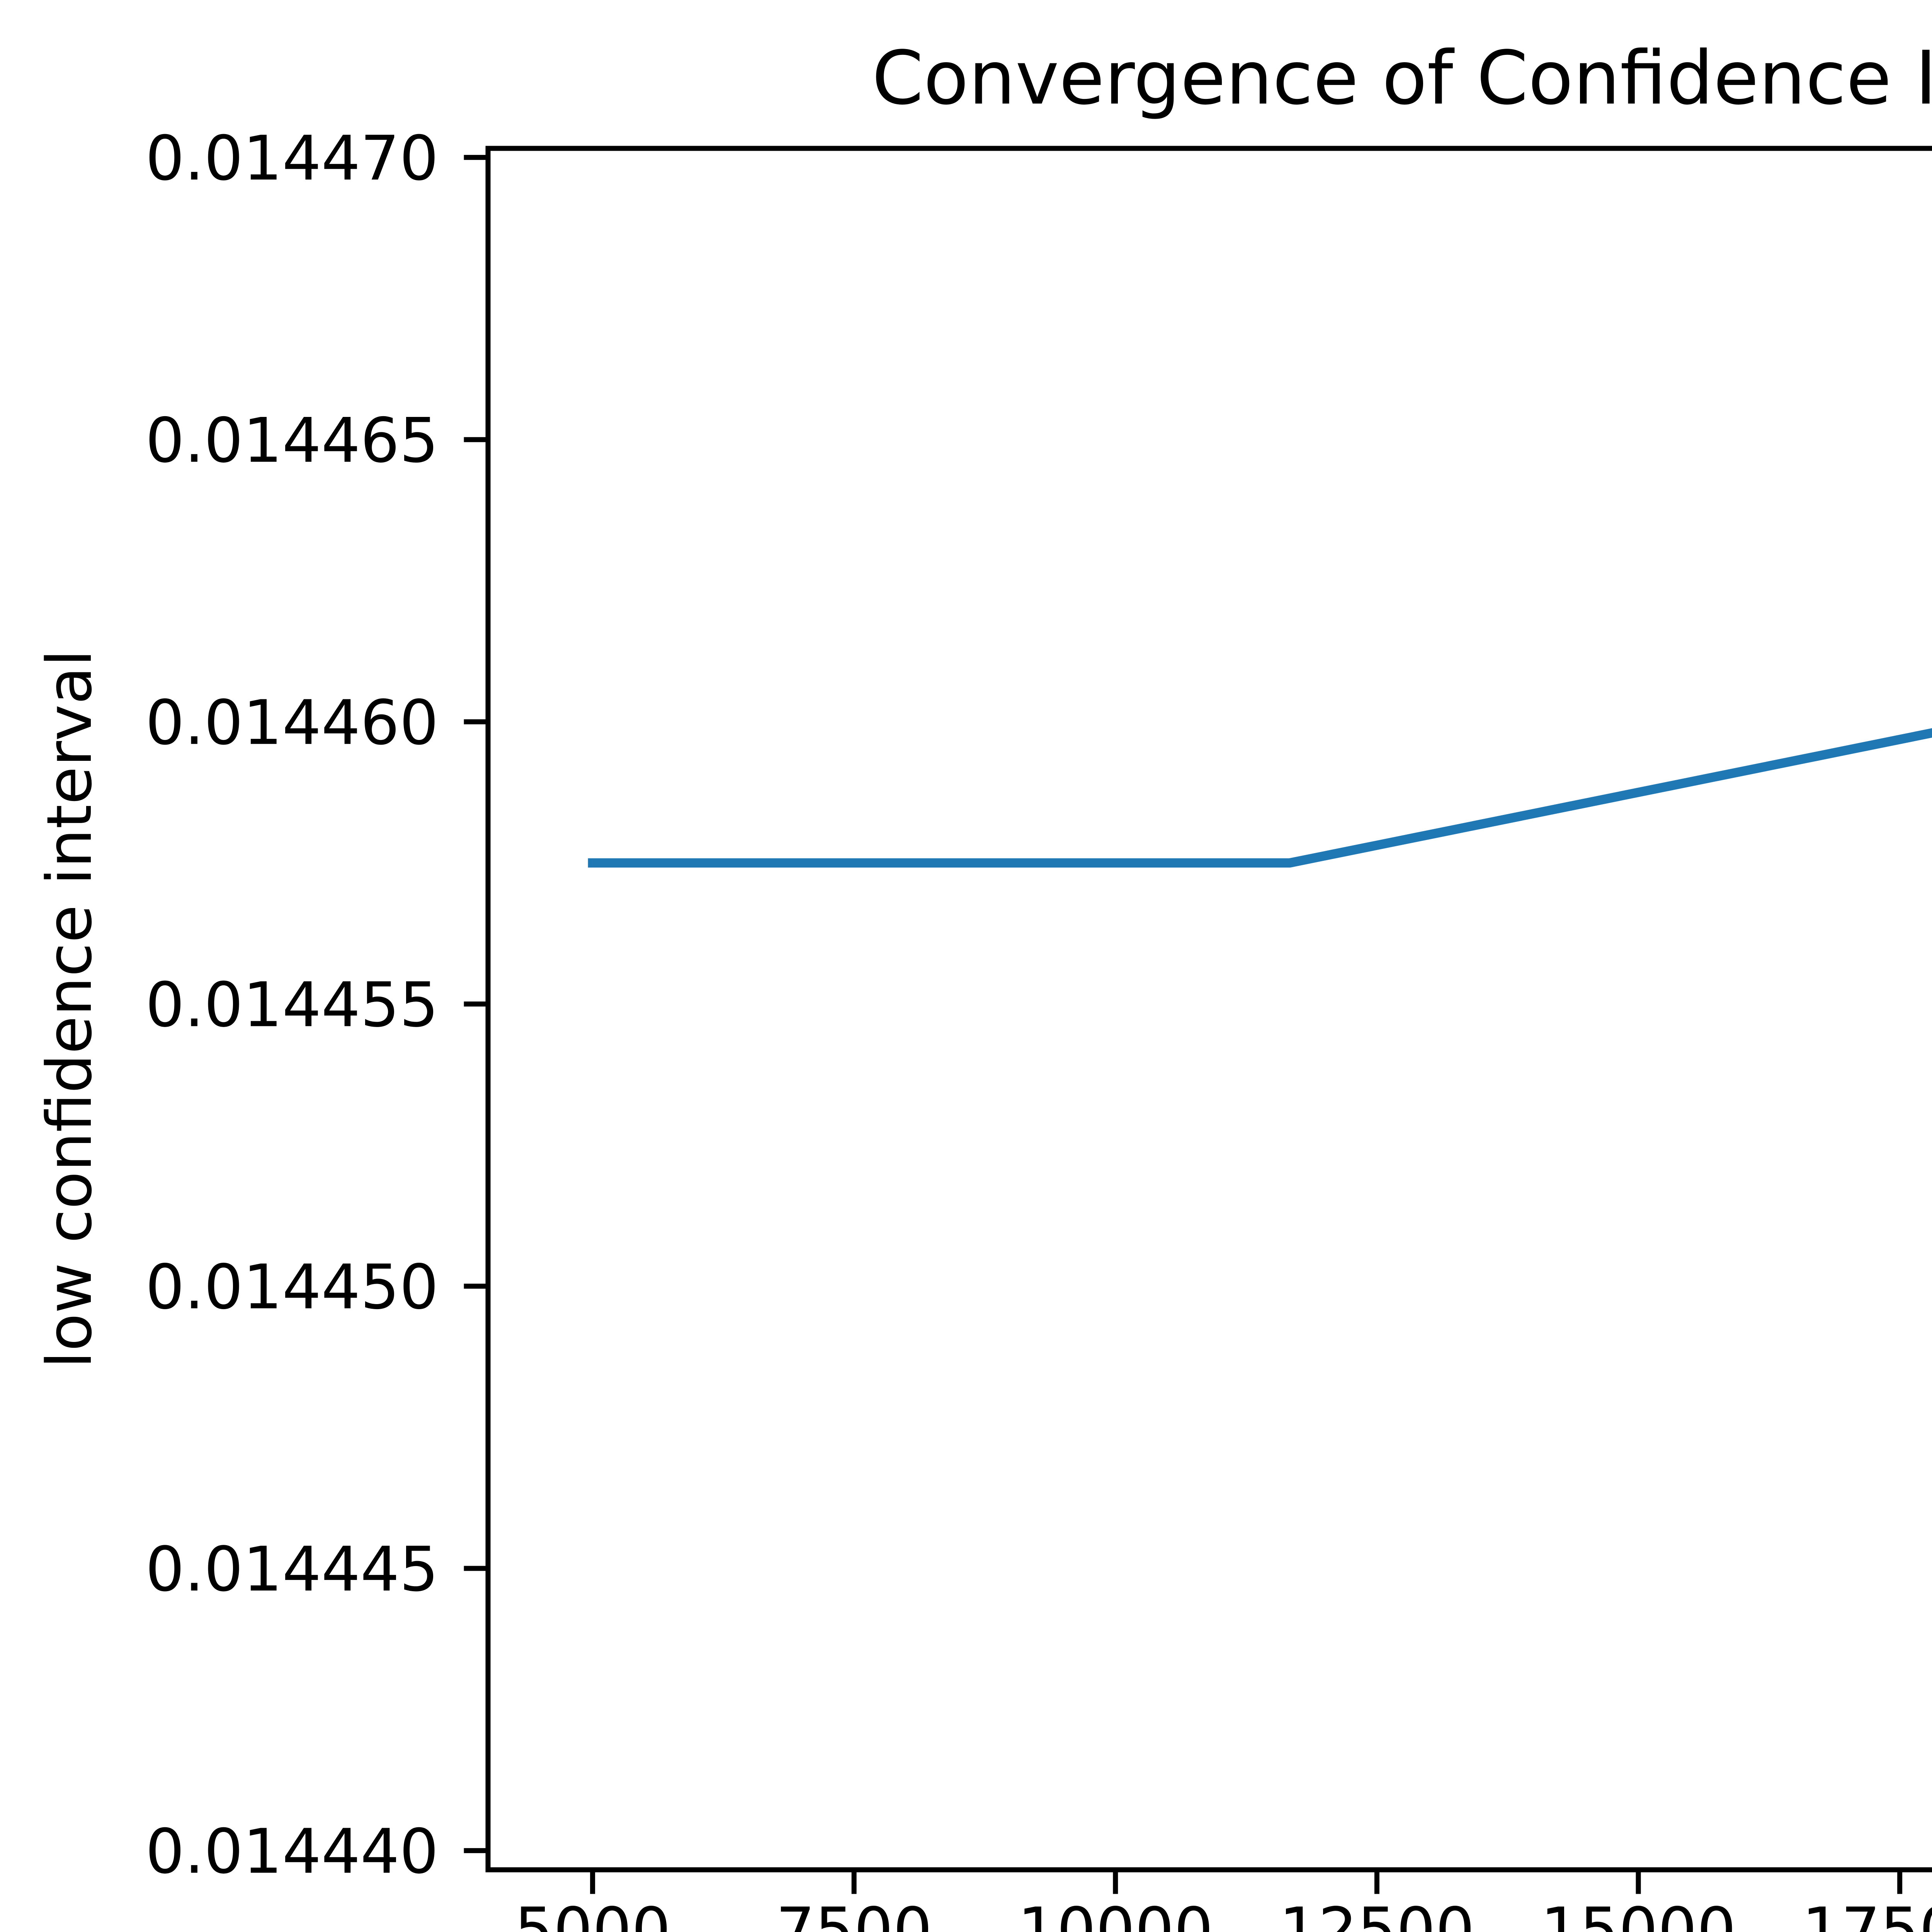 This screenshot has height=1932, width=1932. I want to click on y-axis-label: low confidence interval, so click(69, 1010).